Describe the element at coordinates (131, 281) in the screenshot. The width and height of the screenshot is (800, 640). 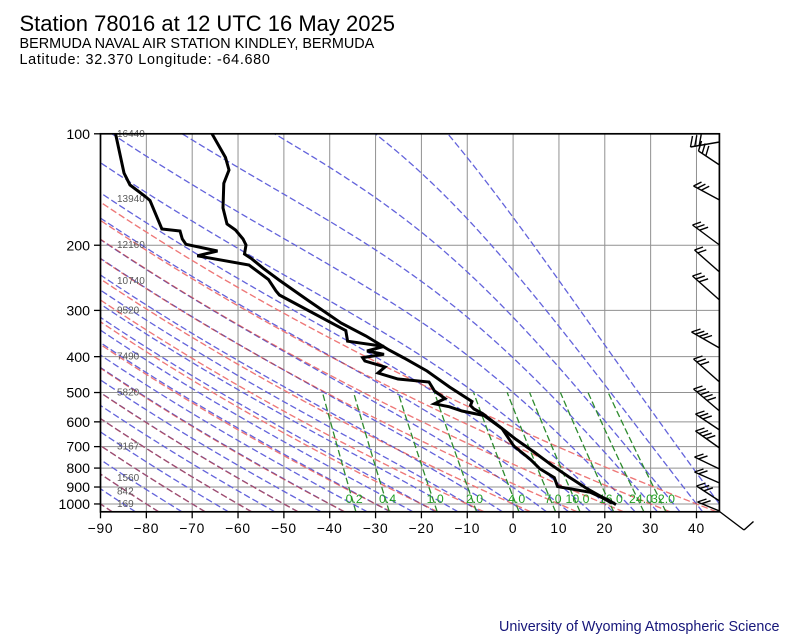
I see `svg-text: 10740` at that location.